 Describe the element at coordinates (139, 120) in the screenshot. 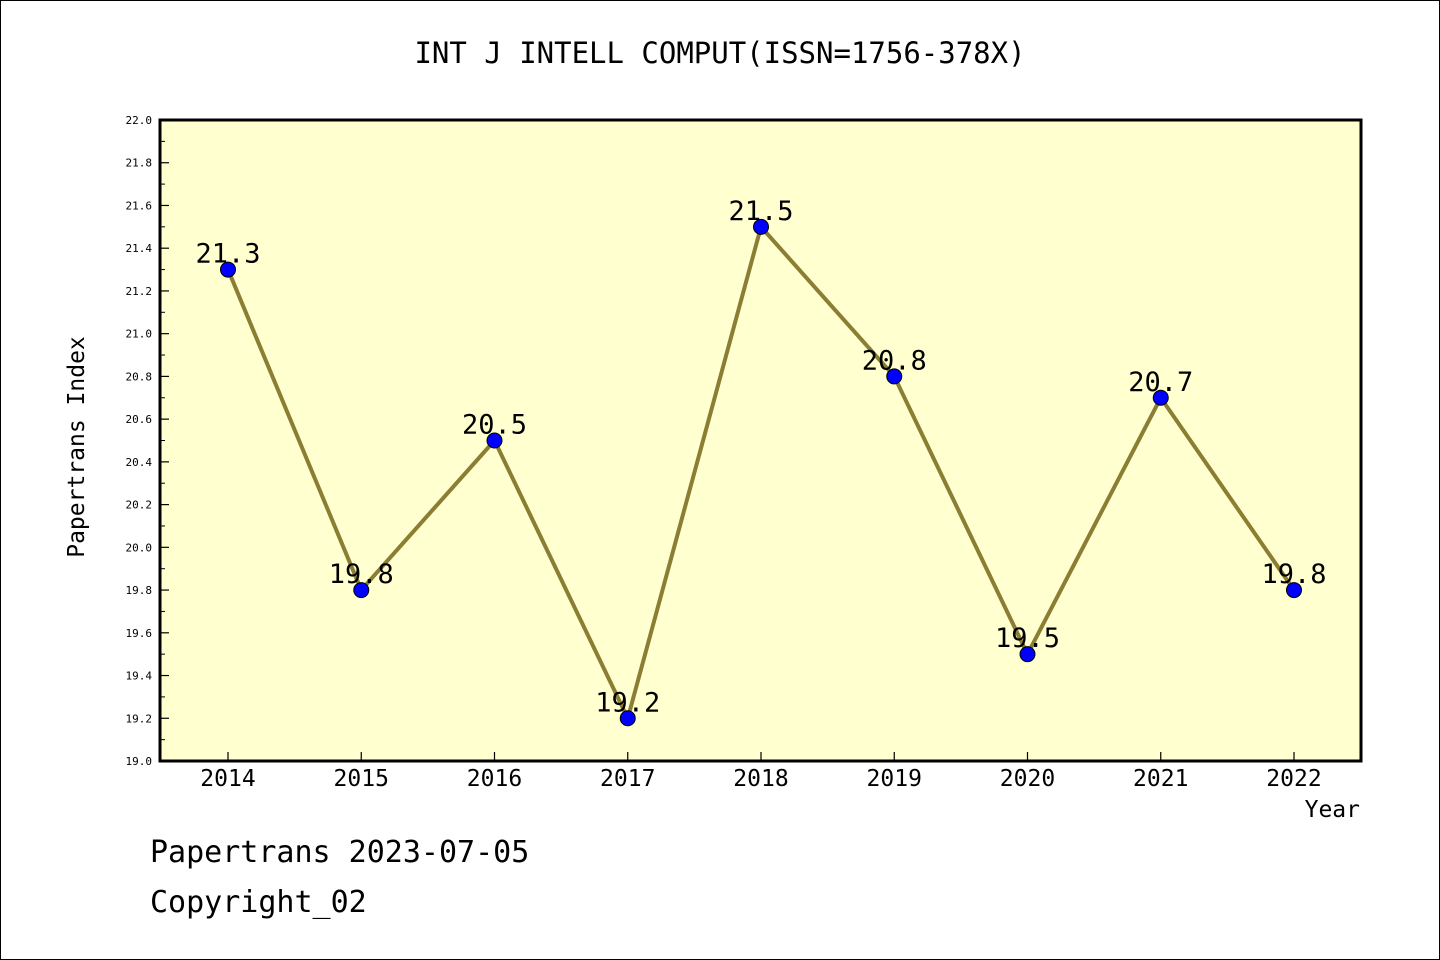

I see `y-tick-label: 22.0` at that location.